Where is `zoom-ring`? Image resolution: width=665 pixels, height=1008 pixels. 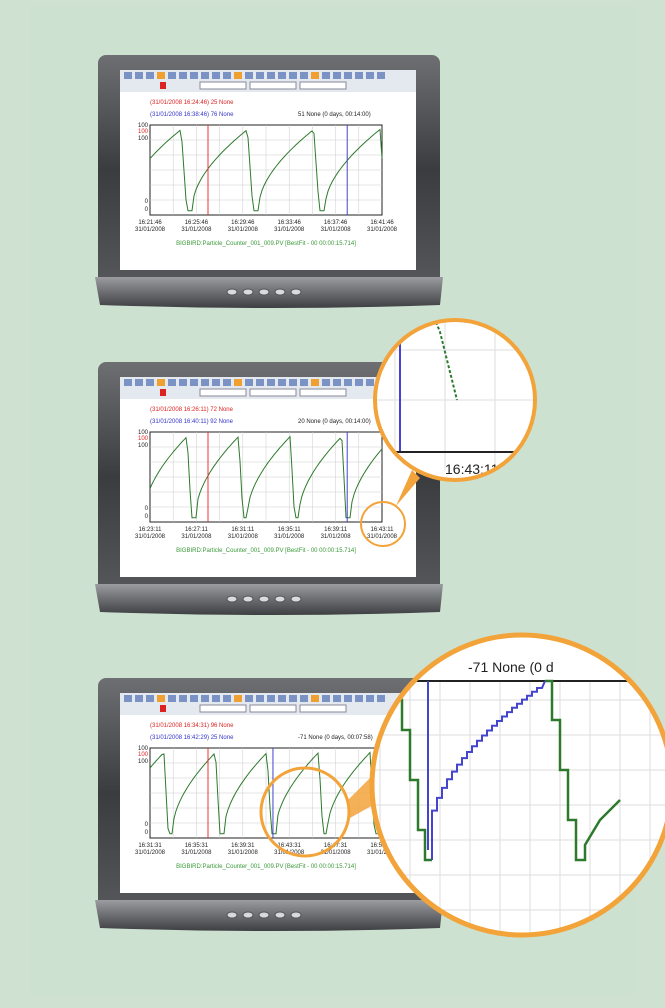 zoom-ring is located at coordinates (517, 785).